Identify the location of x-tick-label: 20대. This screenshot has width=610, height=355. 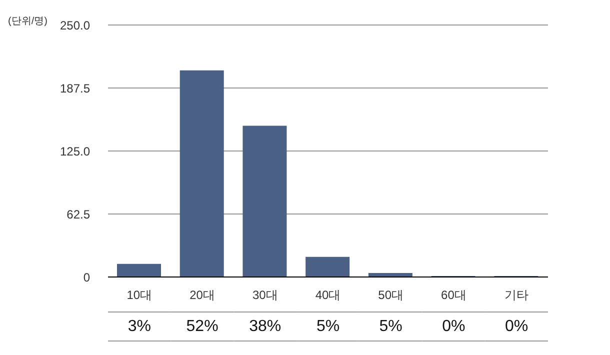
(202, 295).